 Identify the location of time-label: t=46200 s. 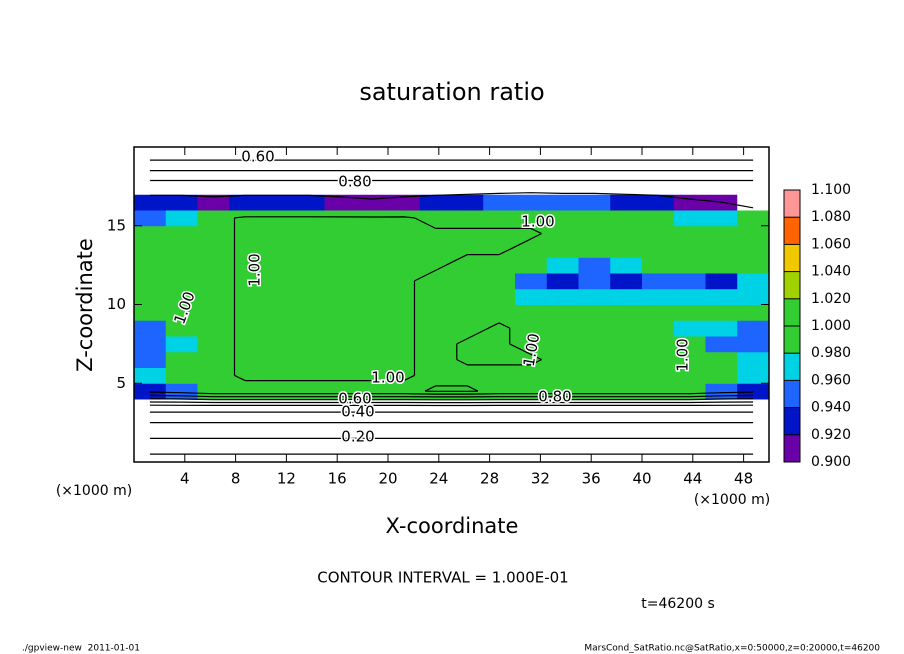
(678, 604).